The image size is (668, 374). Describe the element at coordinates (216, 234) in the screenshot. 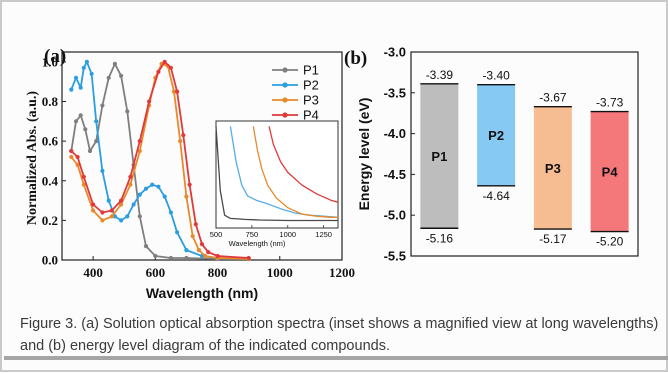

I see `inset-x-tick-label: 500` at that location.